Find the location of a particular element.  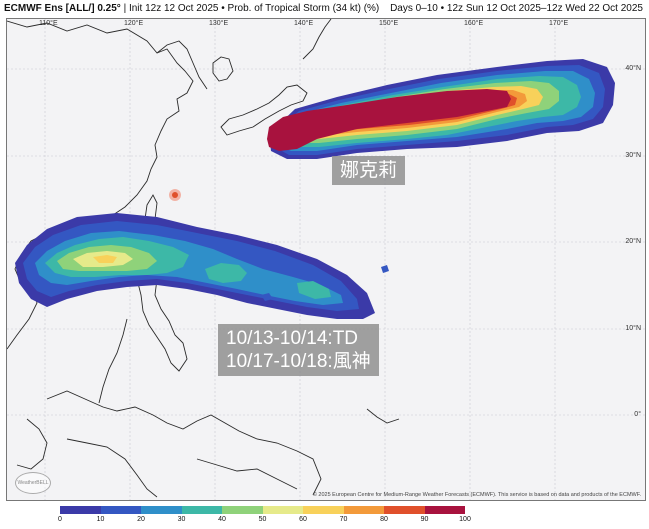

lat-label: 30°N is located at coordinates (633, 155).